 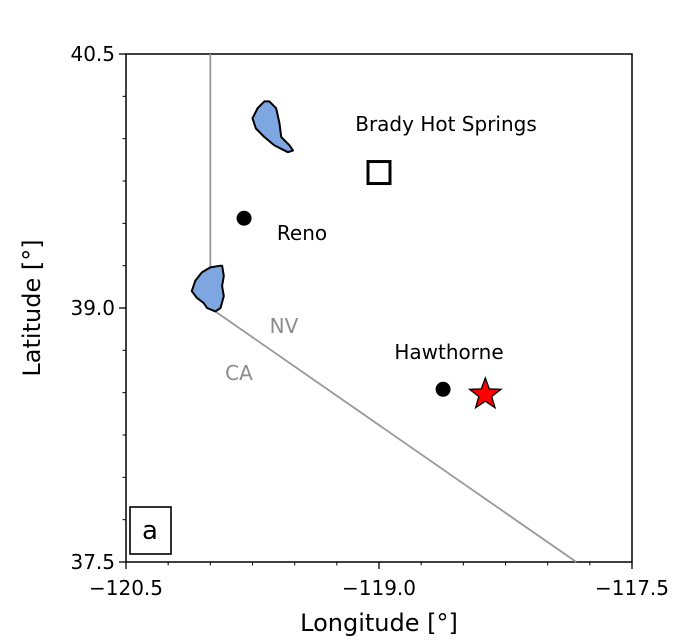 I want to click on panel-label: a, so click(x=150, y=531).